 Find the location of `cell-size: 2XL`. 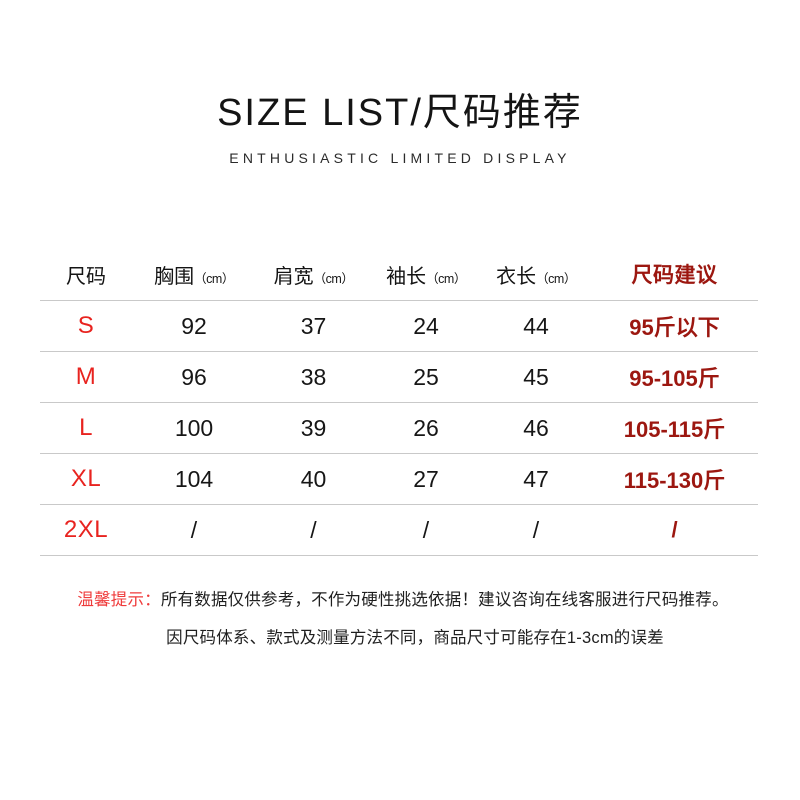

cell-size: 2XL is located at coordinates (86, 529).